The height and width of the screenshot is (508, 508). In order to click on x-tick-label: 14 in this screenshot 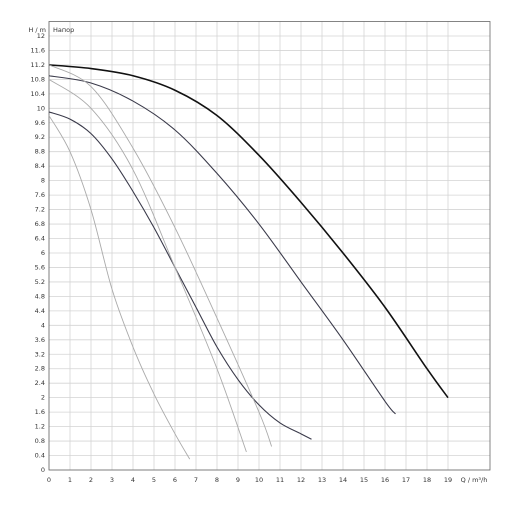, I will do `click(343, 480)`.